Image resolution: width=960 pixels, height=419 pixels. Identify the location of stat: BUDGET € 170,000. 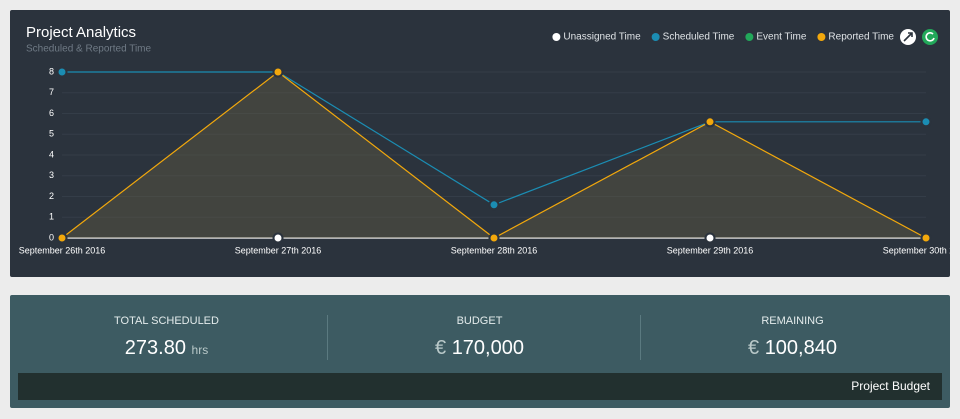
(479, 337).